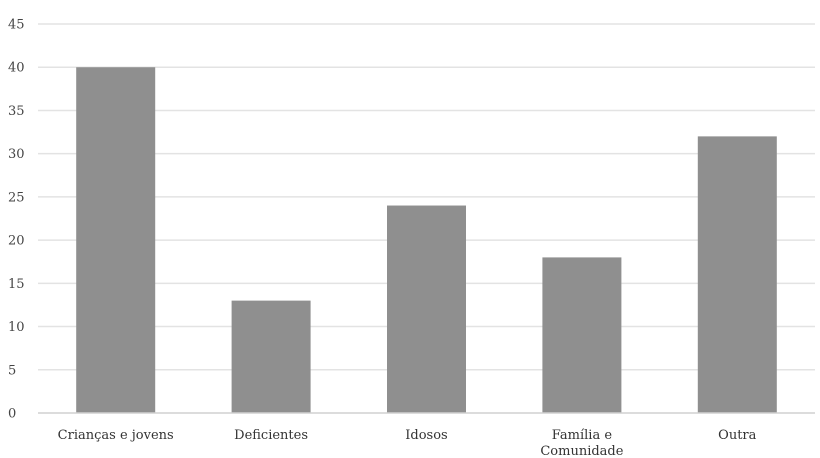 The width and height of the screenshot is (820, 458). I want to click on y-tick-label: 25, so click(16, 197).